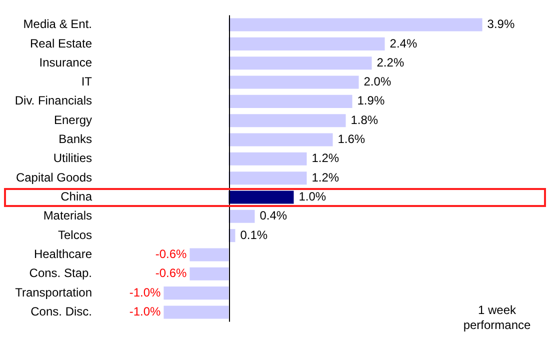 This screenshot has width=550, height=337. What do you see at coordinates (60, 273) in the screenshot?
I see `y-tick-label: Cons. Stap.` at bounding box center [60, 273].